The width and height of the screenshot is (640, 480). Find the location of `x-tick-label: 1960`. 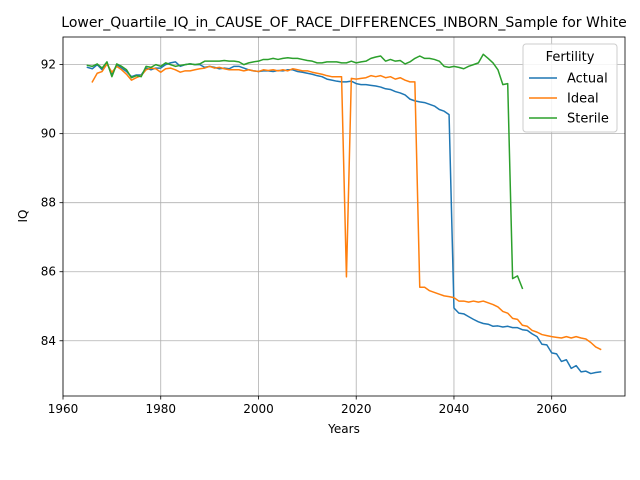

x-tick-label: 1960 is located at coordinates (63, 409).